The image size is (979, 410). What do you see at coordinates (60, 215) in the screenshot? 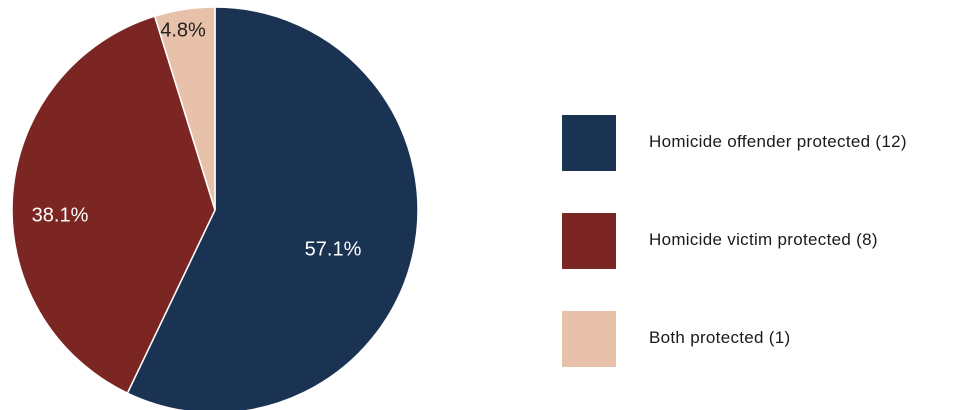
I see `slice-label-victim: 38.1%` at bounding box center [60, 215].